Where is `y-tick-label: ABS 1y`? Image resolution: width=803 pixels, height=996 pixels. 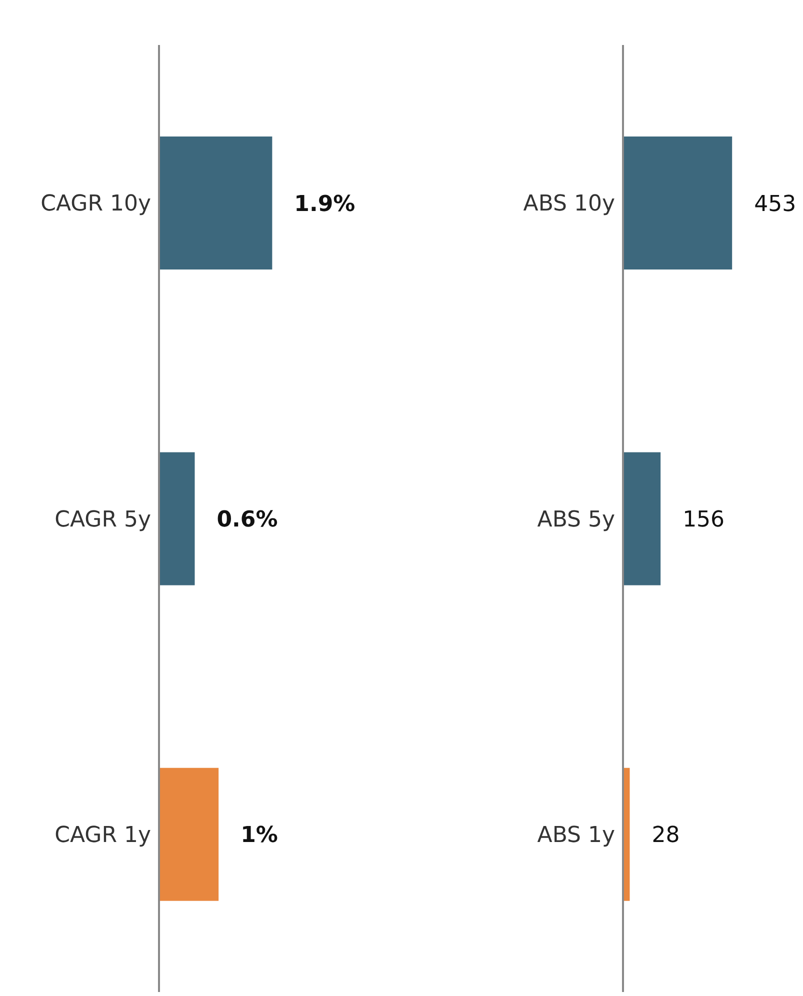
y-tick-label: ABS 1y is located at coordinates (576, 835).